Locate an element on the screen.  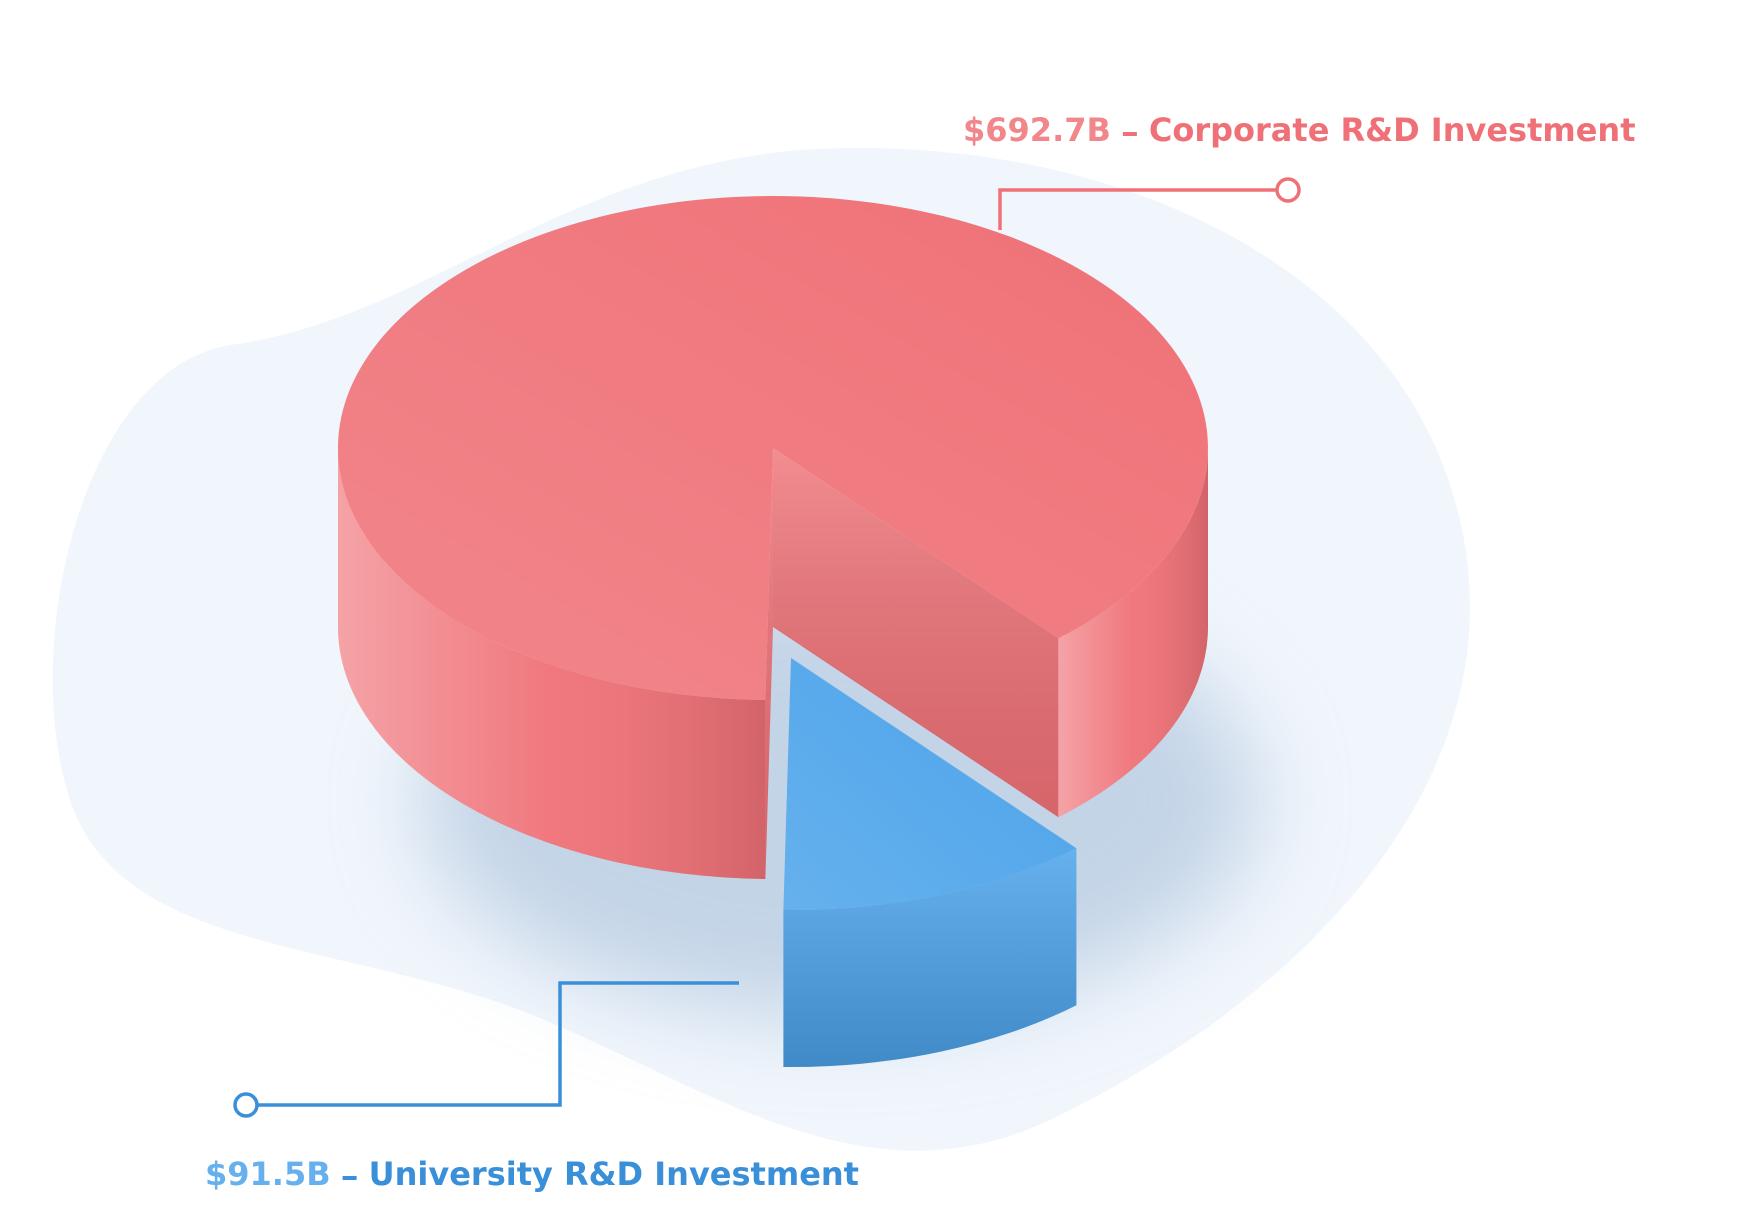
category-label: Corporate R&D Investment is located at coordinates (1392, 130).